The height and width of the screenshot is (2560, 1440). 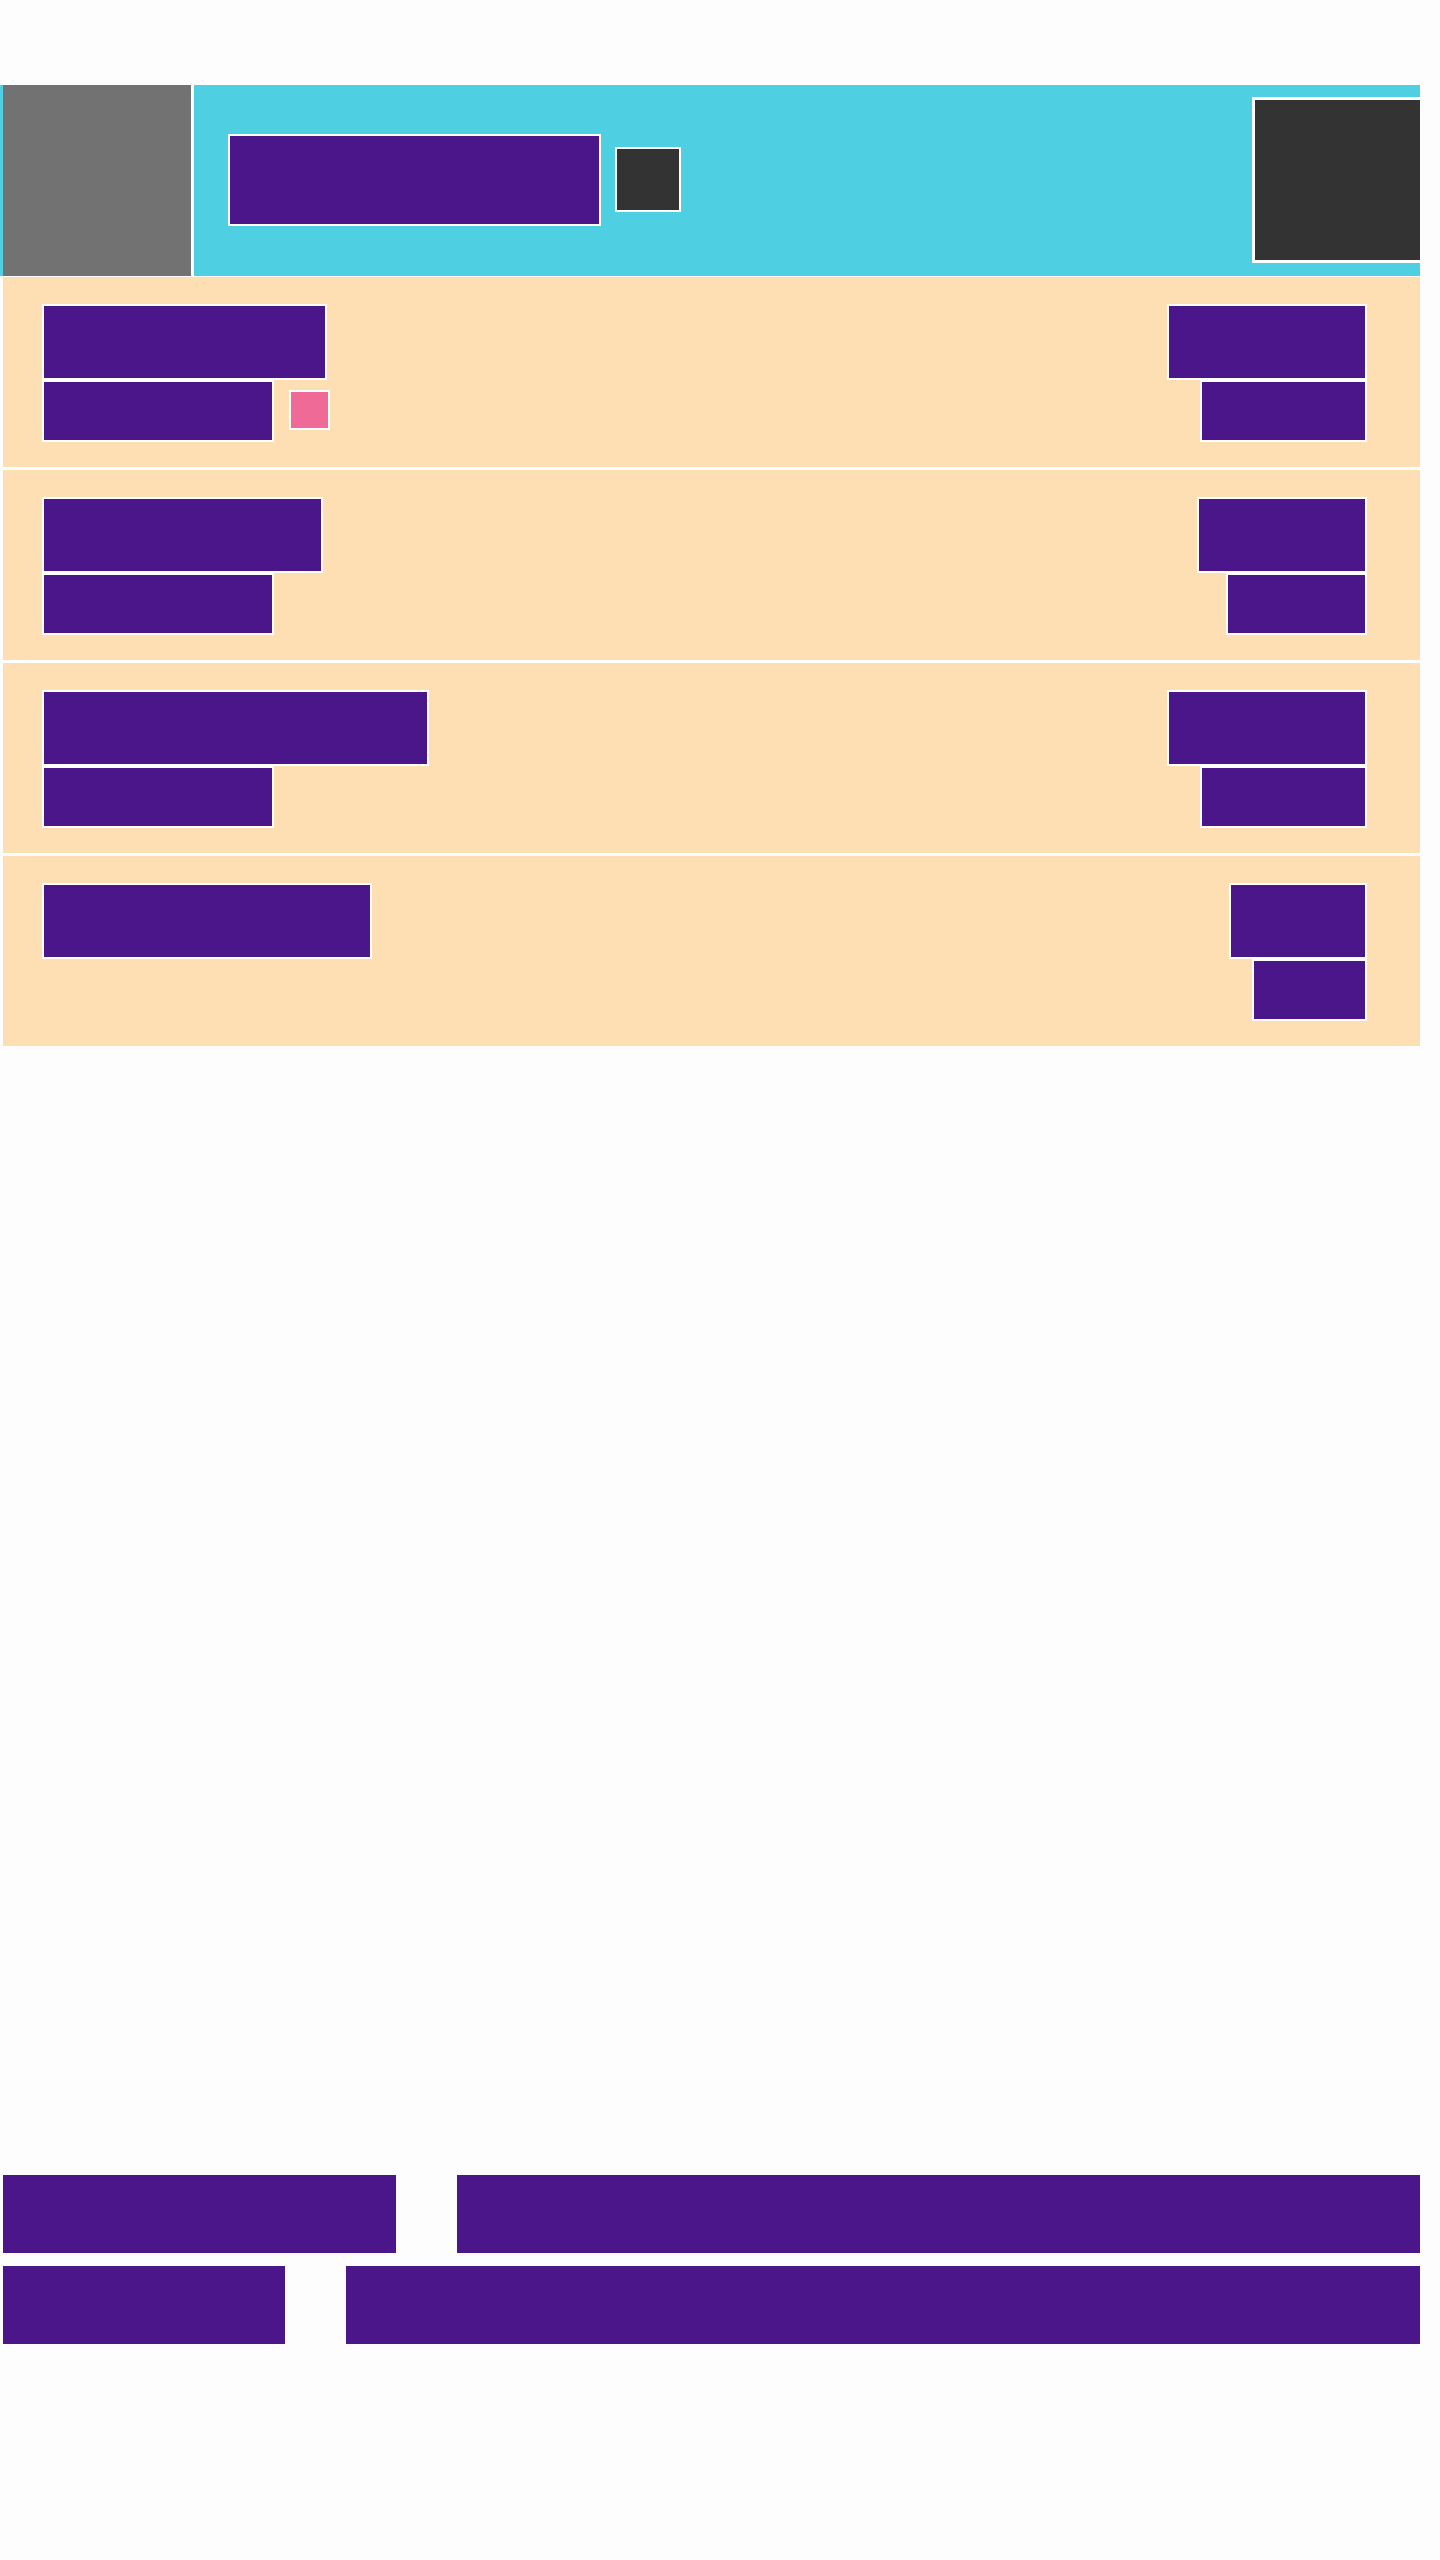 What do you see at coordinates (648, 179) in the screenshot?
I see `status-icon` at bounding box center [648, 179].